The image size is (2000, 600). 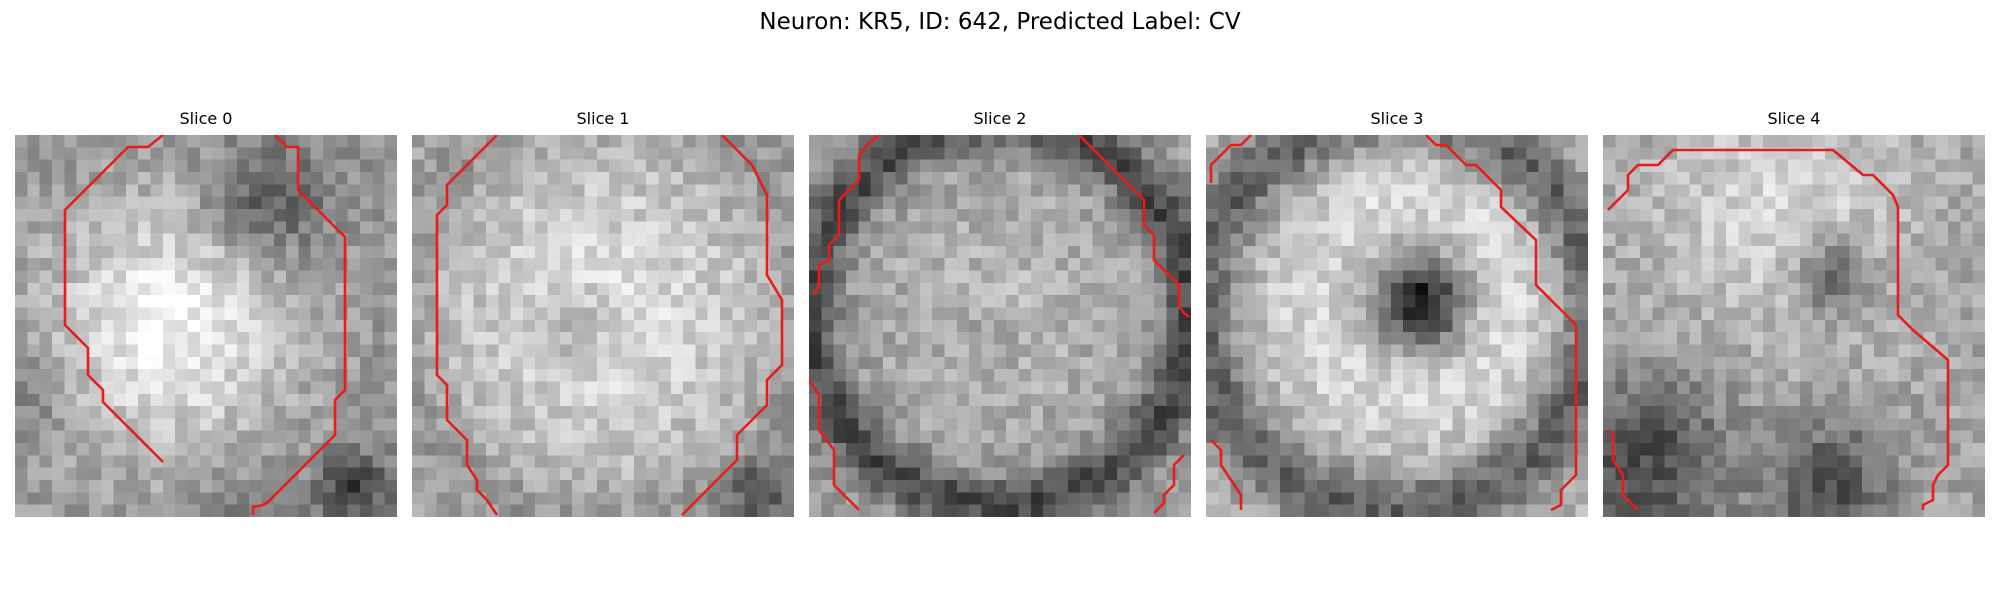 What do you see at coordinates (206, 118) in the screenshot?
I see `slice-title: Slice 0` at bounding box center [206, 118].